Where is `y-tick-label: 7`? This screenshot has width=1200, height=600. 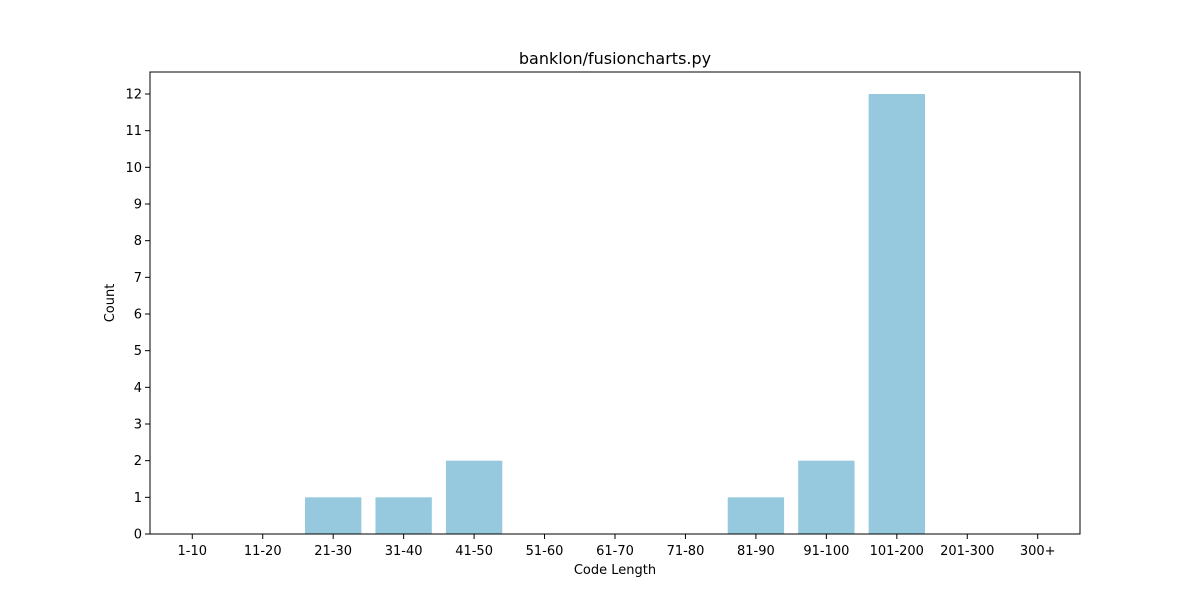
y-tick-label: 7 is located at coordinates (138, 278).